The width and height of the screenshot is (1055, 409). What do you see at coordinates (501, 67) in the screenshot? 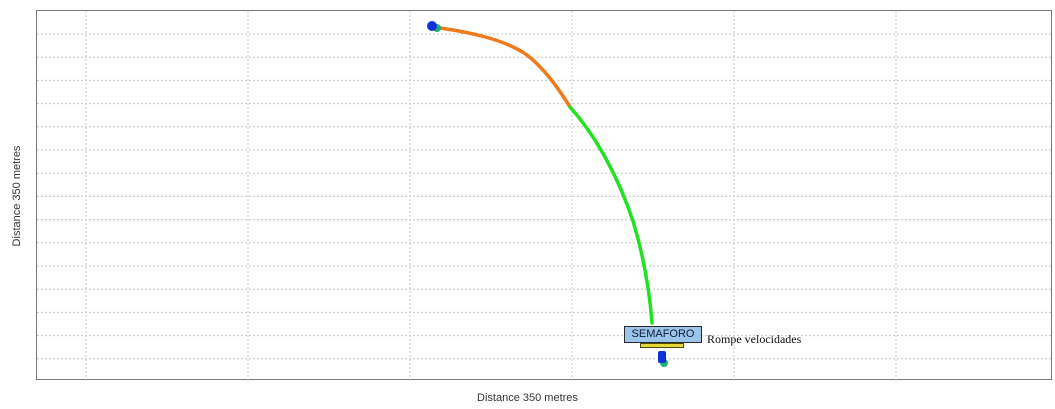
I see `route-segment-orange` at bounding box center [501, 67].